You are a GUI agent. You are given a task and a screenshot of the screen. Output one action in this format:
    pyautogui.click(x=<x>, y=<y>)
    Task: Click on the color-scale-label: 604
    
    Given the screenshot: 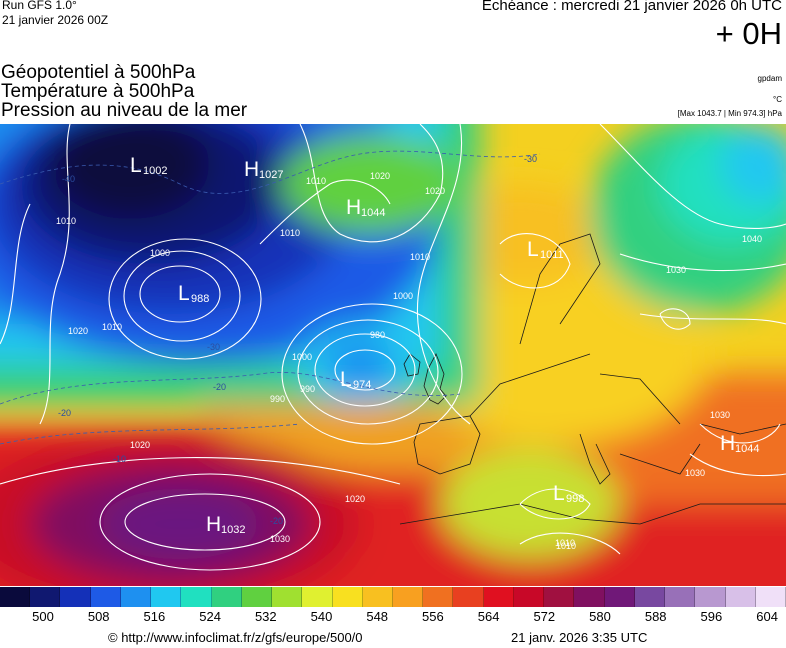 What is the action you would take?
    pyautogui.click(x=767, y=616)
    